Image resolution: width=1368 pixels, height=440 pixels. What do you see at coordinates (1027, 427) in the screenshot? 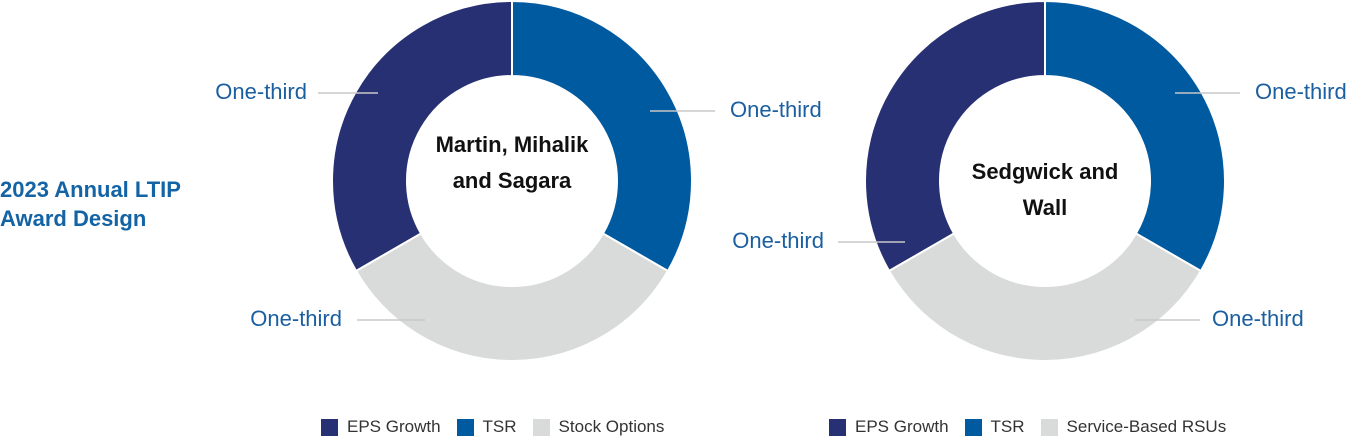
I see `legend: EPS Growth TSR Service-Based RSUs` at bounding box center [1027, 427].